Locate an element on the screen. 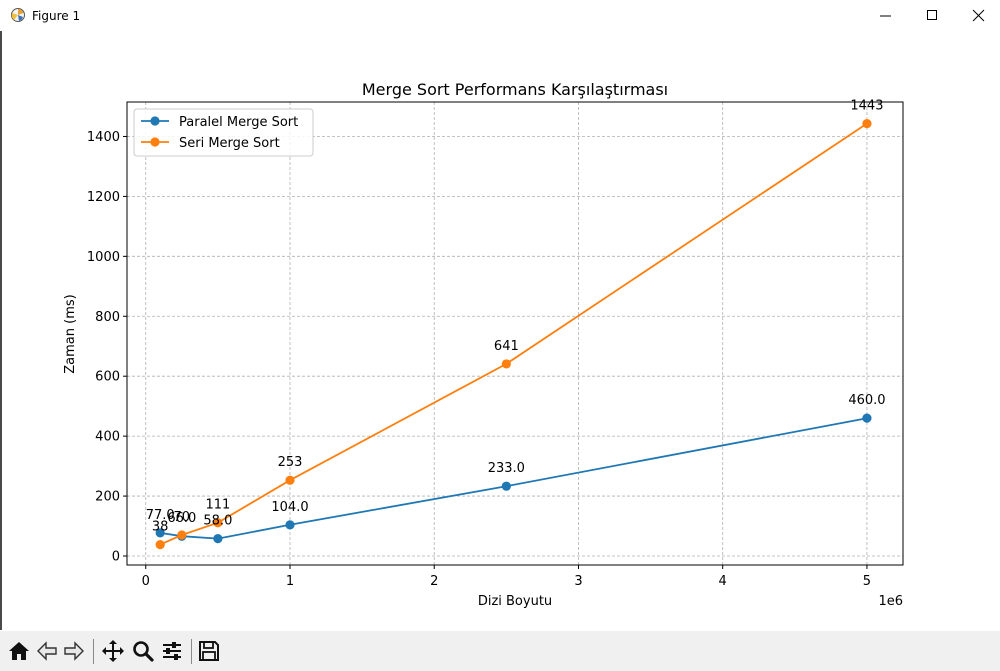  minimize-icon is located at coordinates (885, 16).